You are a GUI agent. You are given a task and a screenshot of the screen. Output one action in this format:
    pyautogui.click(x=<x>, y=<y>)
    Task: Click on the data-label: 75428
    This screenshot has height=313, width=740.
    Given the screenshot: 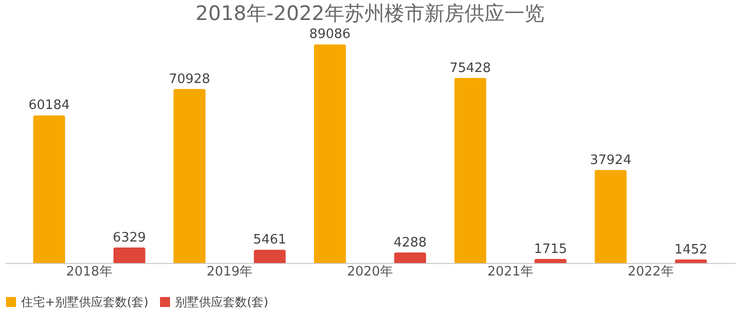 What is the action you would take?
    pyautogui.click(x=470, y=68)
    